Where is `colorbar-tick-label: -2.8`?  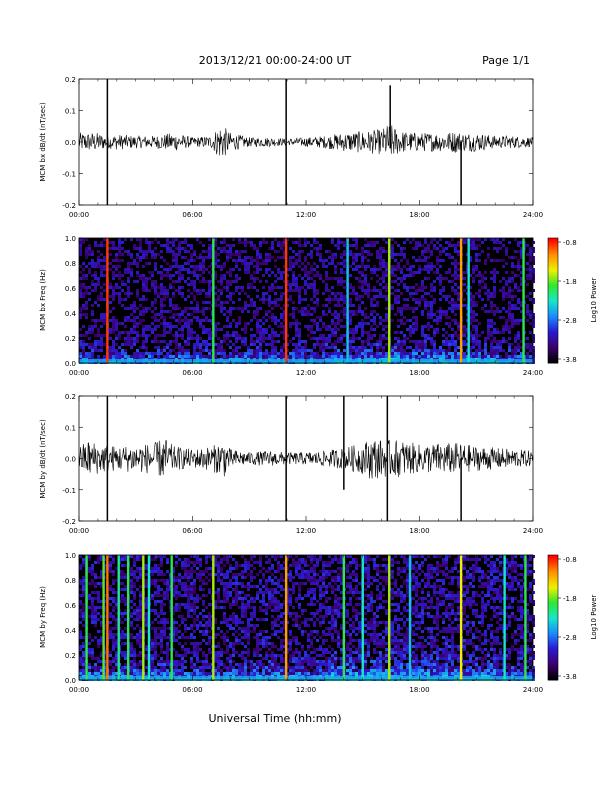 colorbar-tick-label: -2.8 is located at coordinates (570, 321).